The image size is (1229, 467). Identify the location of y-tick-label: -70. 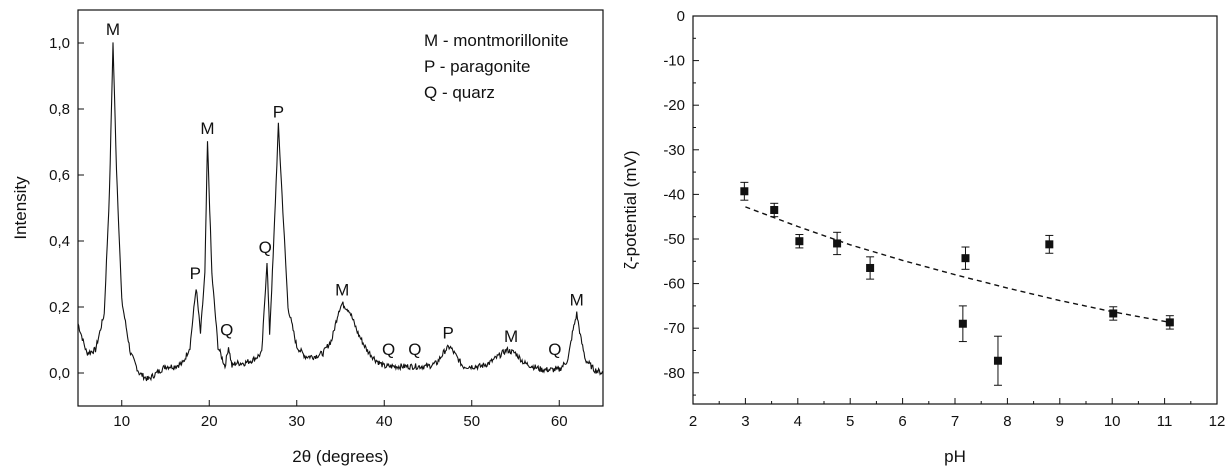
(674, 328).